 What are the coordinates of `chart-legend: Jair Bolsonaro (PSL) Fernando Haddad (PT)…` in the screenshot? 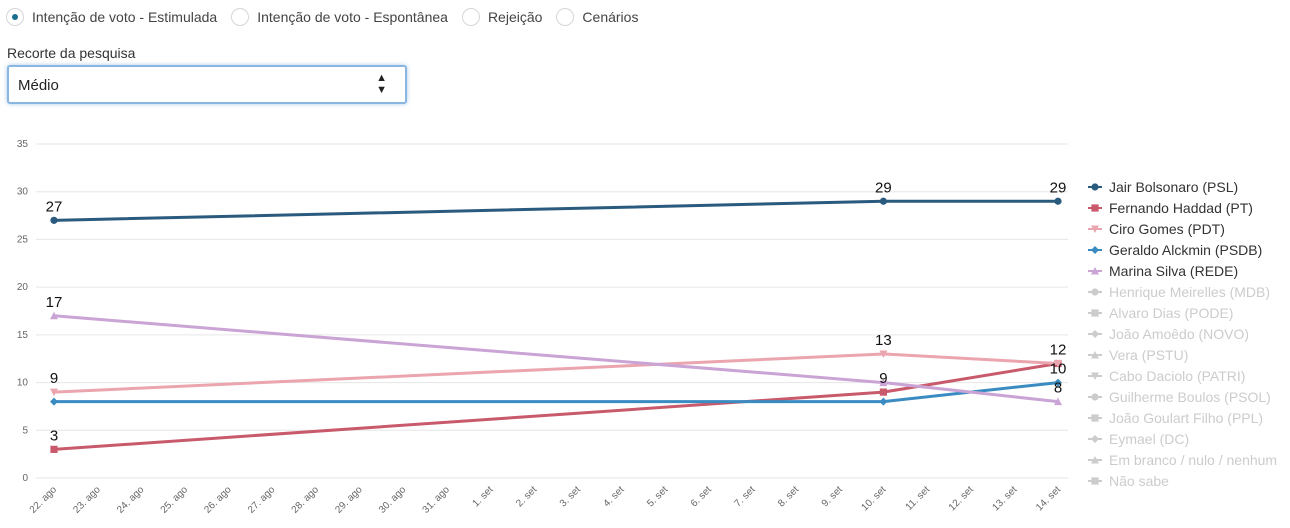 It's located at (1182, 334).